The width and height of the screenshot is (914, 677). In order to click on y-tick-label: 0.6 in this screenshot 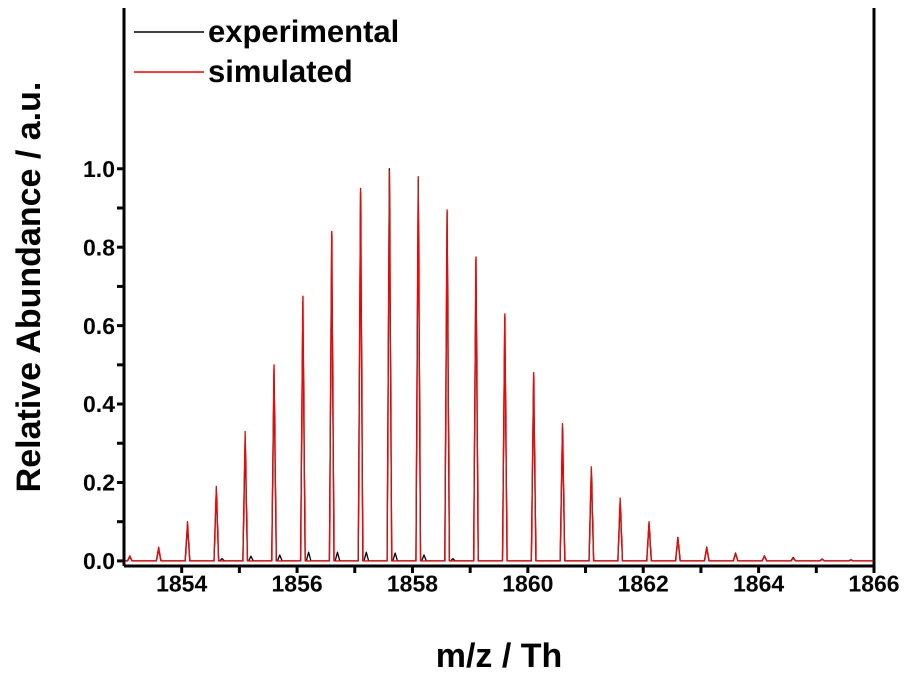, I will do `click(99, 325)`.